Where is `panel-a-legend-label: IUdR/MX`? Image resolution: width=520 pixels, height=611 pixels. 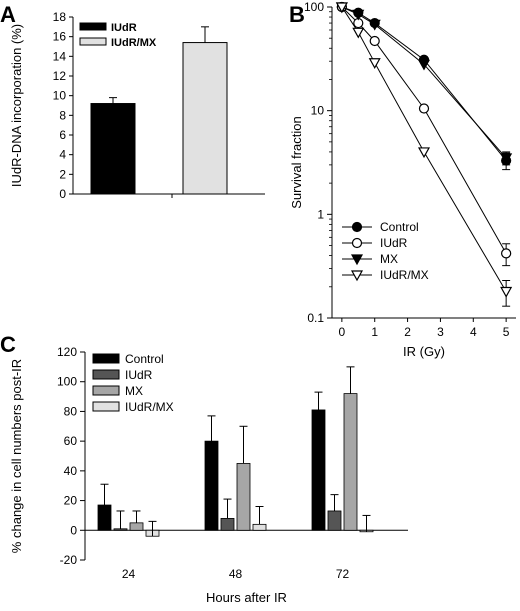
panel-a-legend-label: IUdR/MX is located at coordinates (134, 43).